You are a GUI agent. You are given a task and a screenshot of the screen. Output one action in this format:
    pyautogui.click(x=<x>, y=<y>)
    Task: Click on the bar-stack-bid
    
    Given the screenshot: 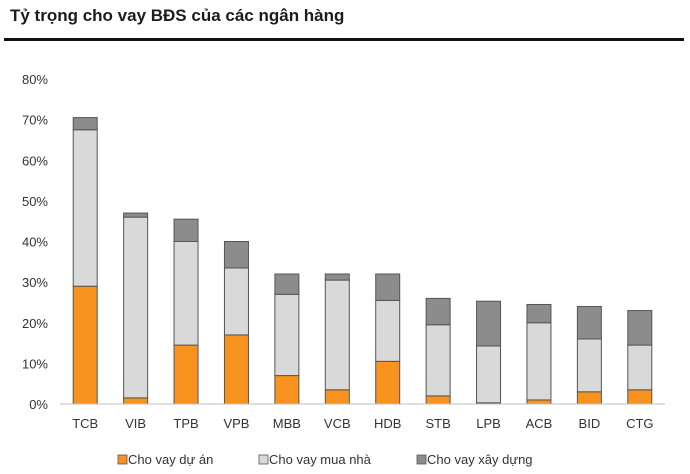 What is the action you would take?
    pyautogui.click(x=589, y=355)
    